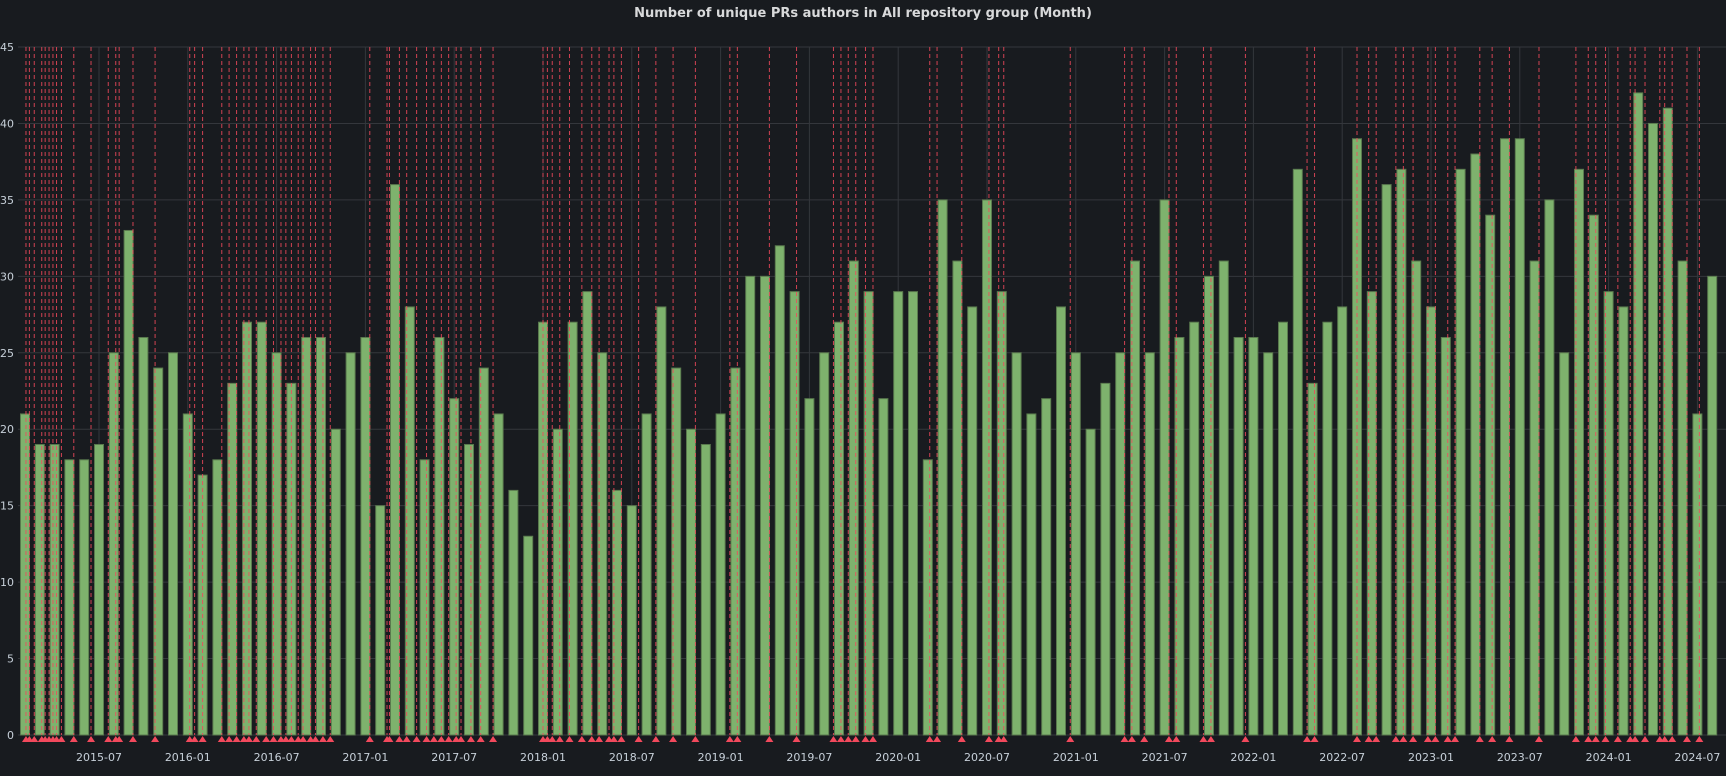  Describe the element at coordinates (7, 582) in the screenshot. I see `y-tick-label: 10` at that location.